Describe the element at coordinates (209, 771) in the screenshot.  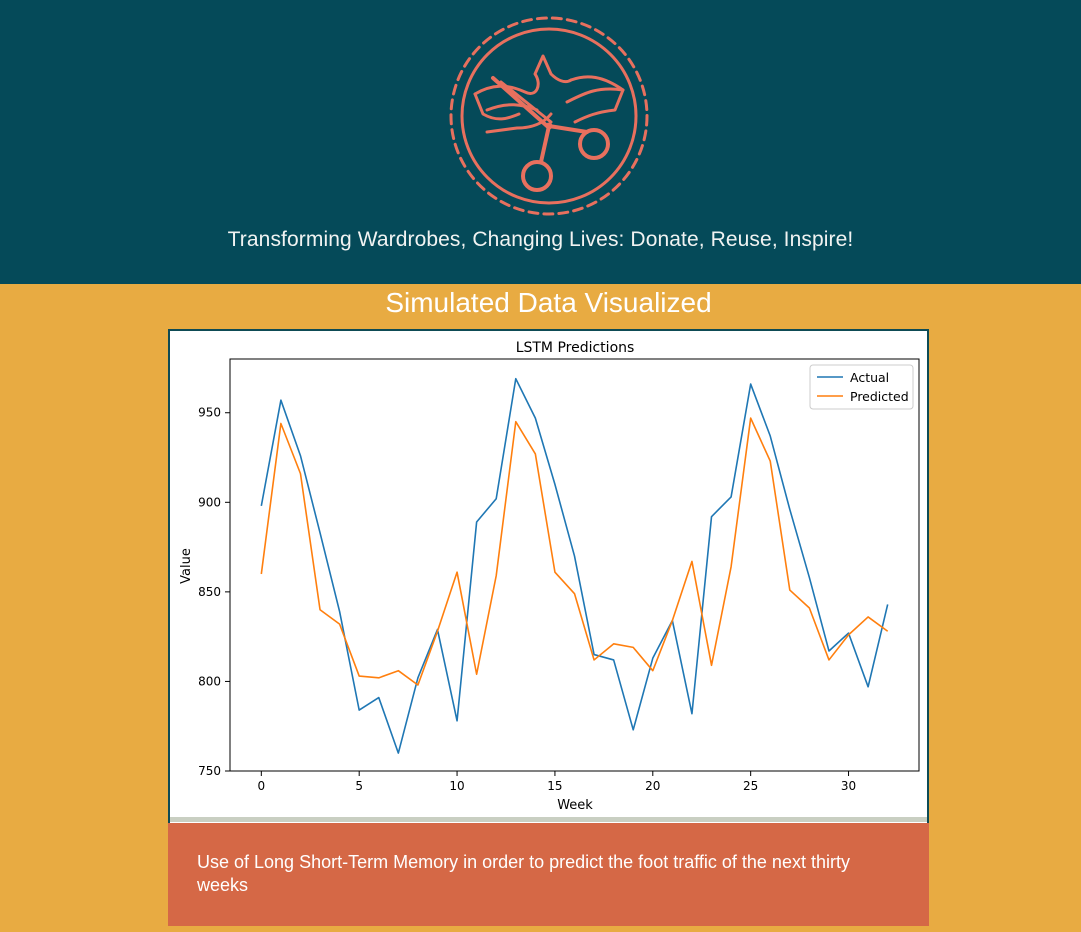
I see `y-tick-label: 750` at that location.